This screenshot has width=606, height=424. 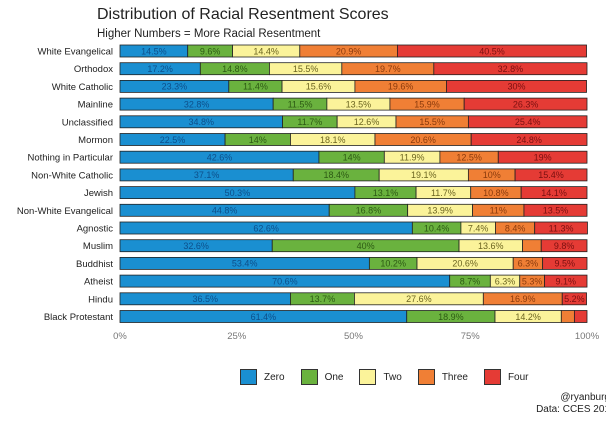 What do you see at coordinates (380, 377) in the screenshot?
I see `legend-item-two: Two` at bounding box center [380, 377].